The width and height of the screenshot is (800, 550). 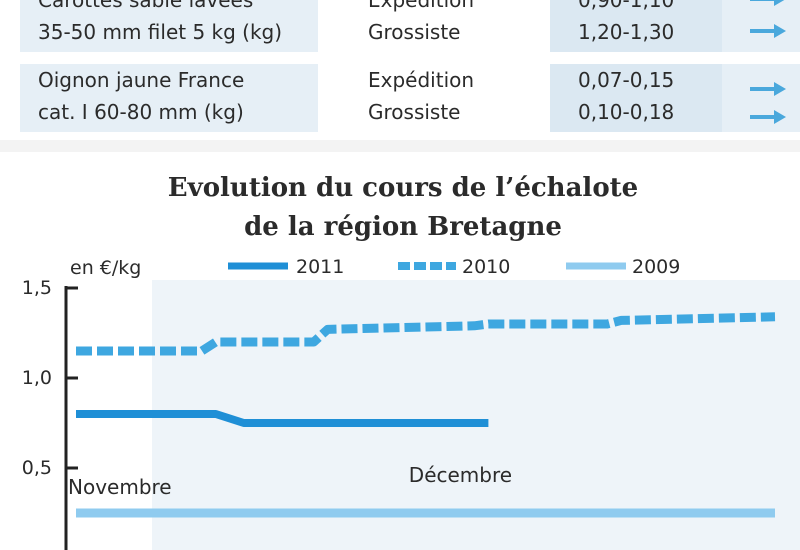 What do you see at coordinates (403, 188) in the screenshot?
I see `chart-title-line-1: Evolution du cours de l’échalote` at bounding box center [403, 188].